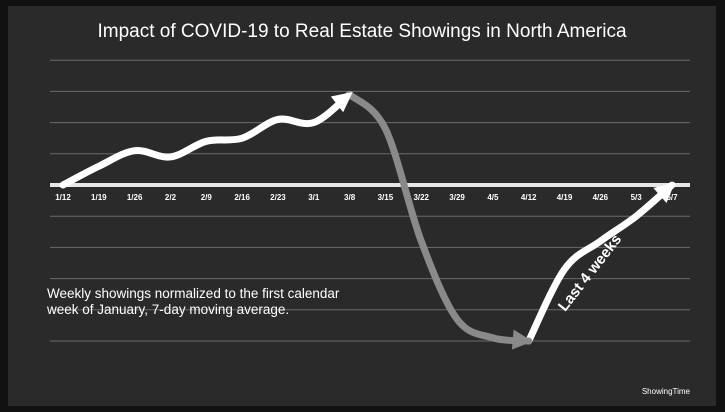 The height and width of the screenshot is (412, 725). What do you see at coordinates (314, 197) in the screenshot?
I see `x-tick-label: 3/1` at bounding box center [314, 197].